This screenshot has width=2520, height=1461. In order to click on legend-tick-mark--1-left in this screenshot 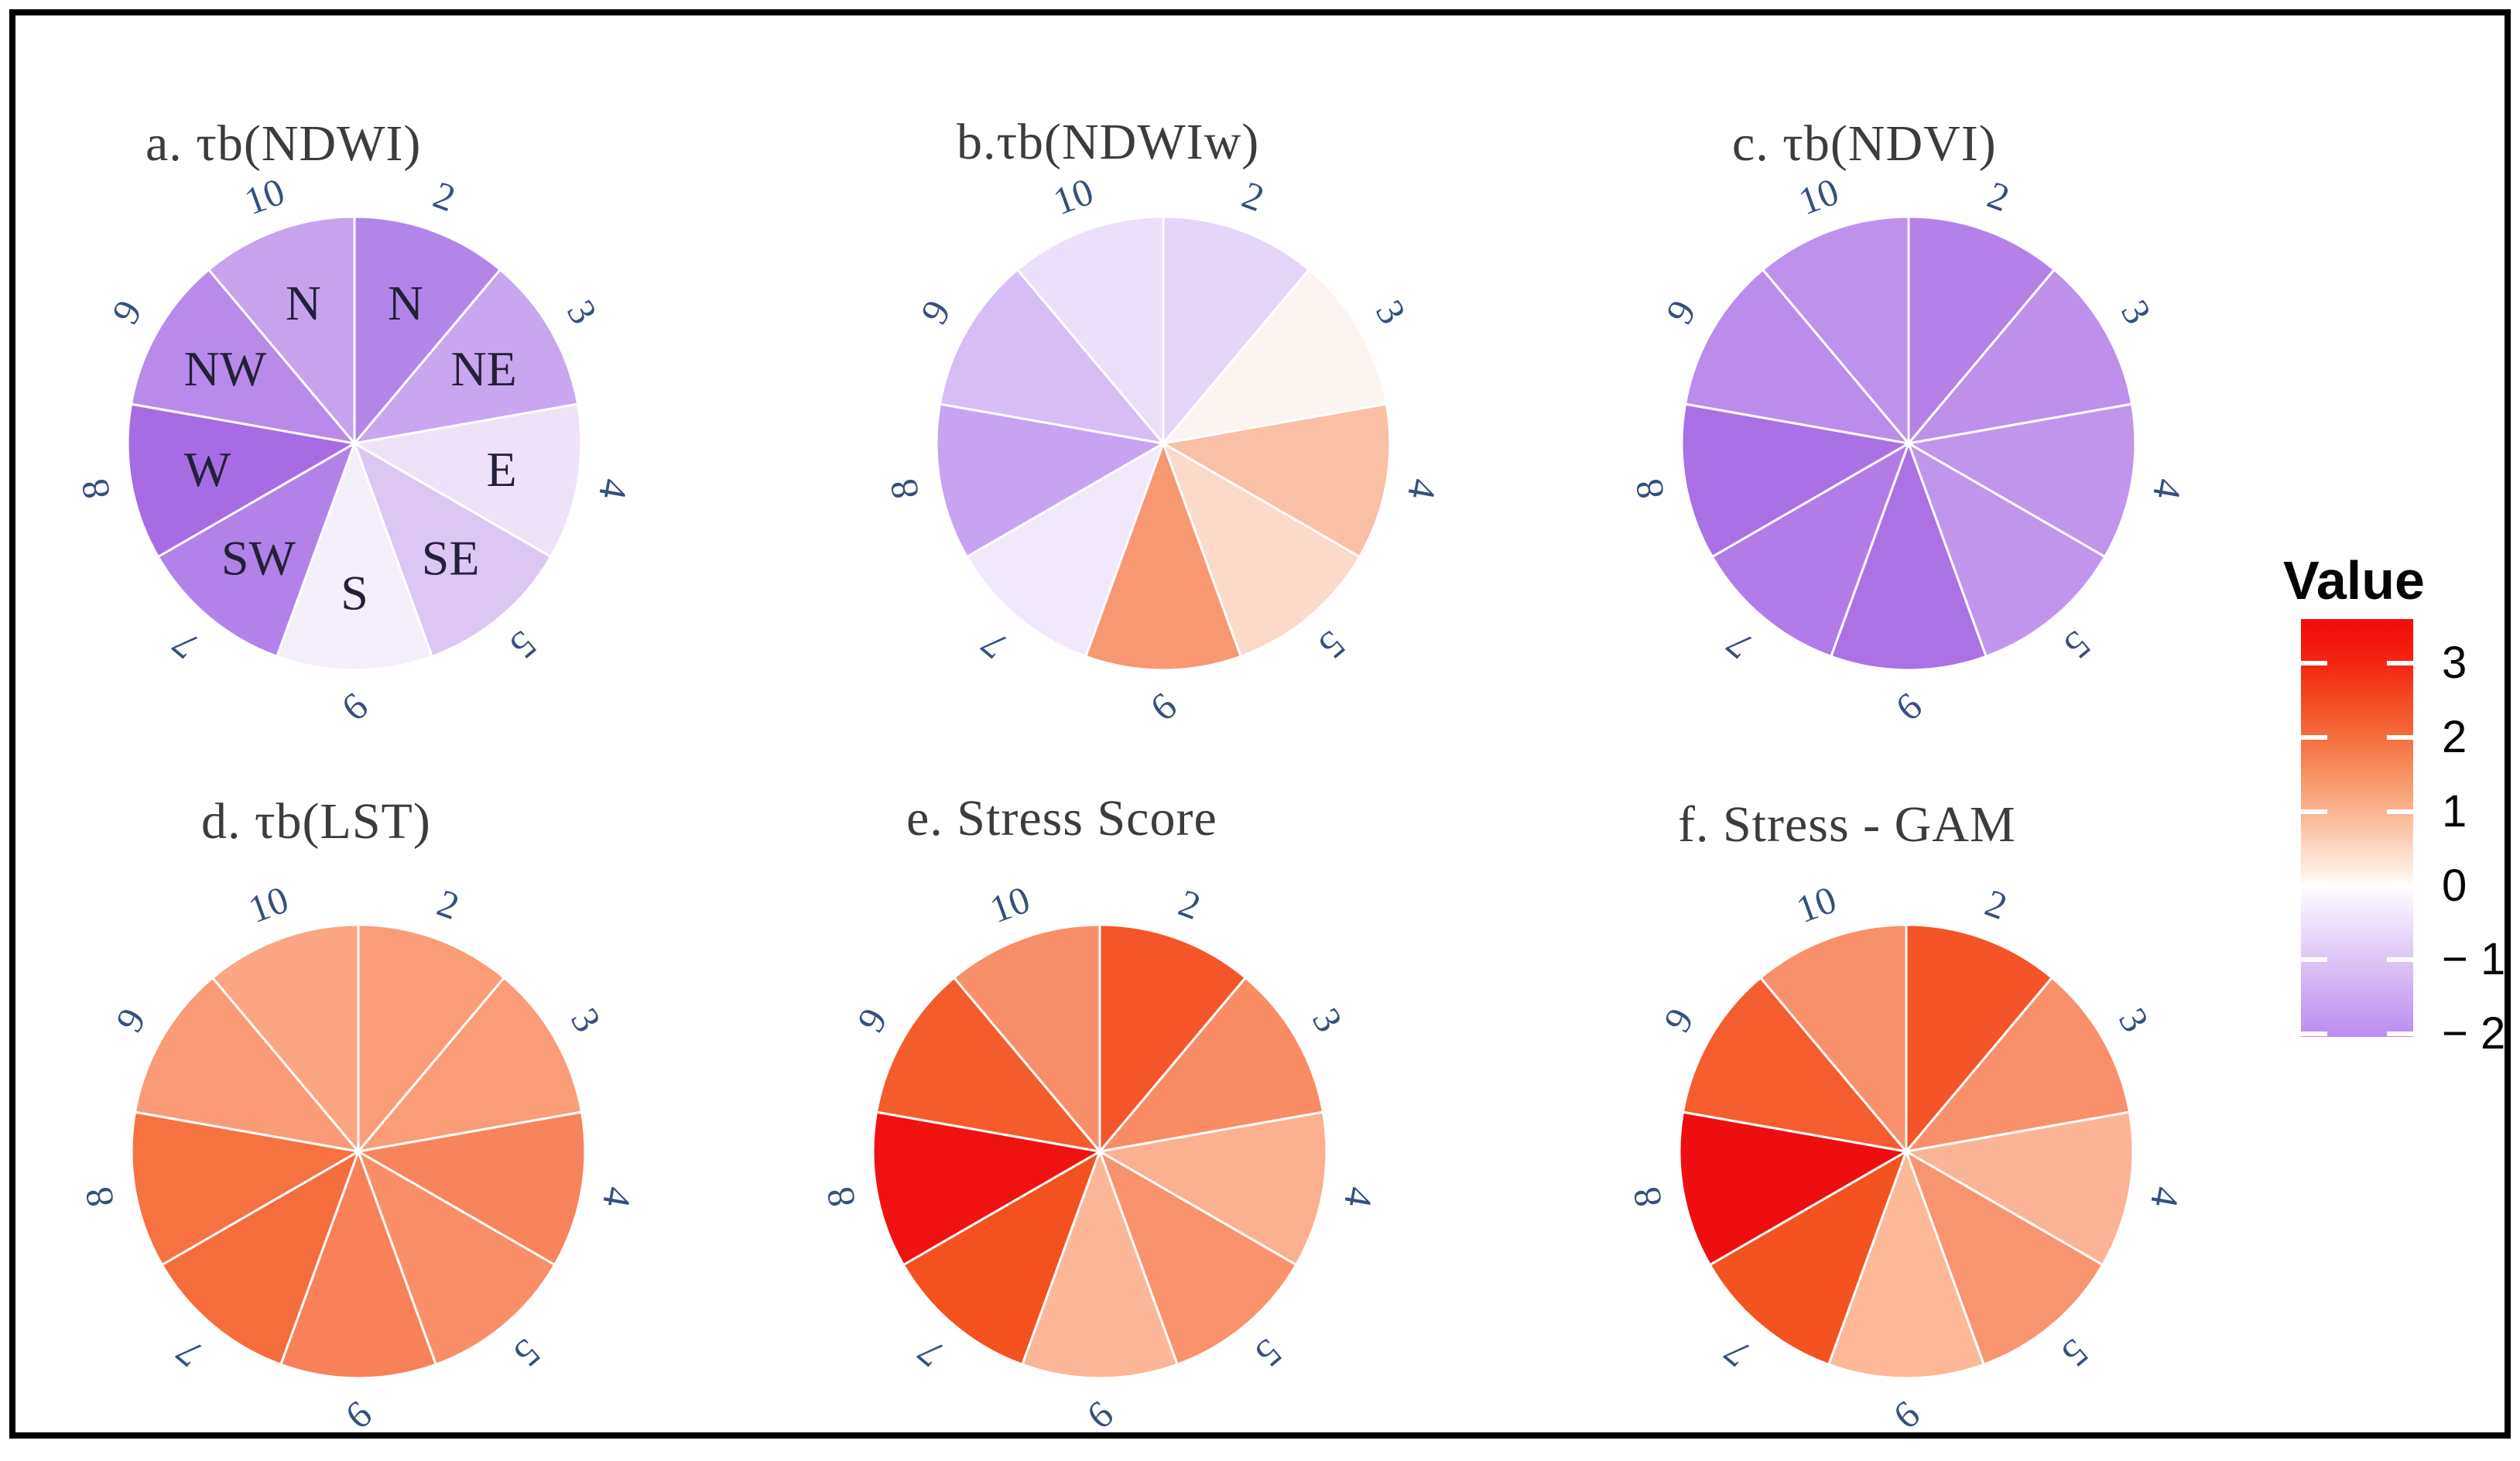, I will do `click(2314, 960)`.